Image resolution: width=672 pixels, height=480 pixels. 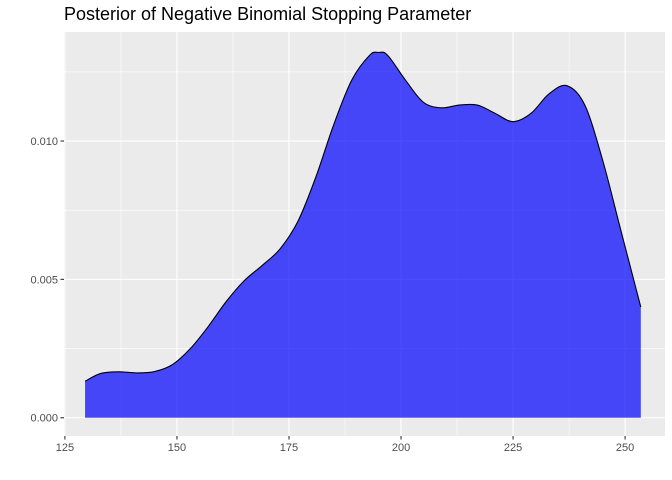 I want to click on x-tick-label: 200, so click(x=401, y=448).